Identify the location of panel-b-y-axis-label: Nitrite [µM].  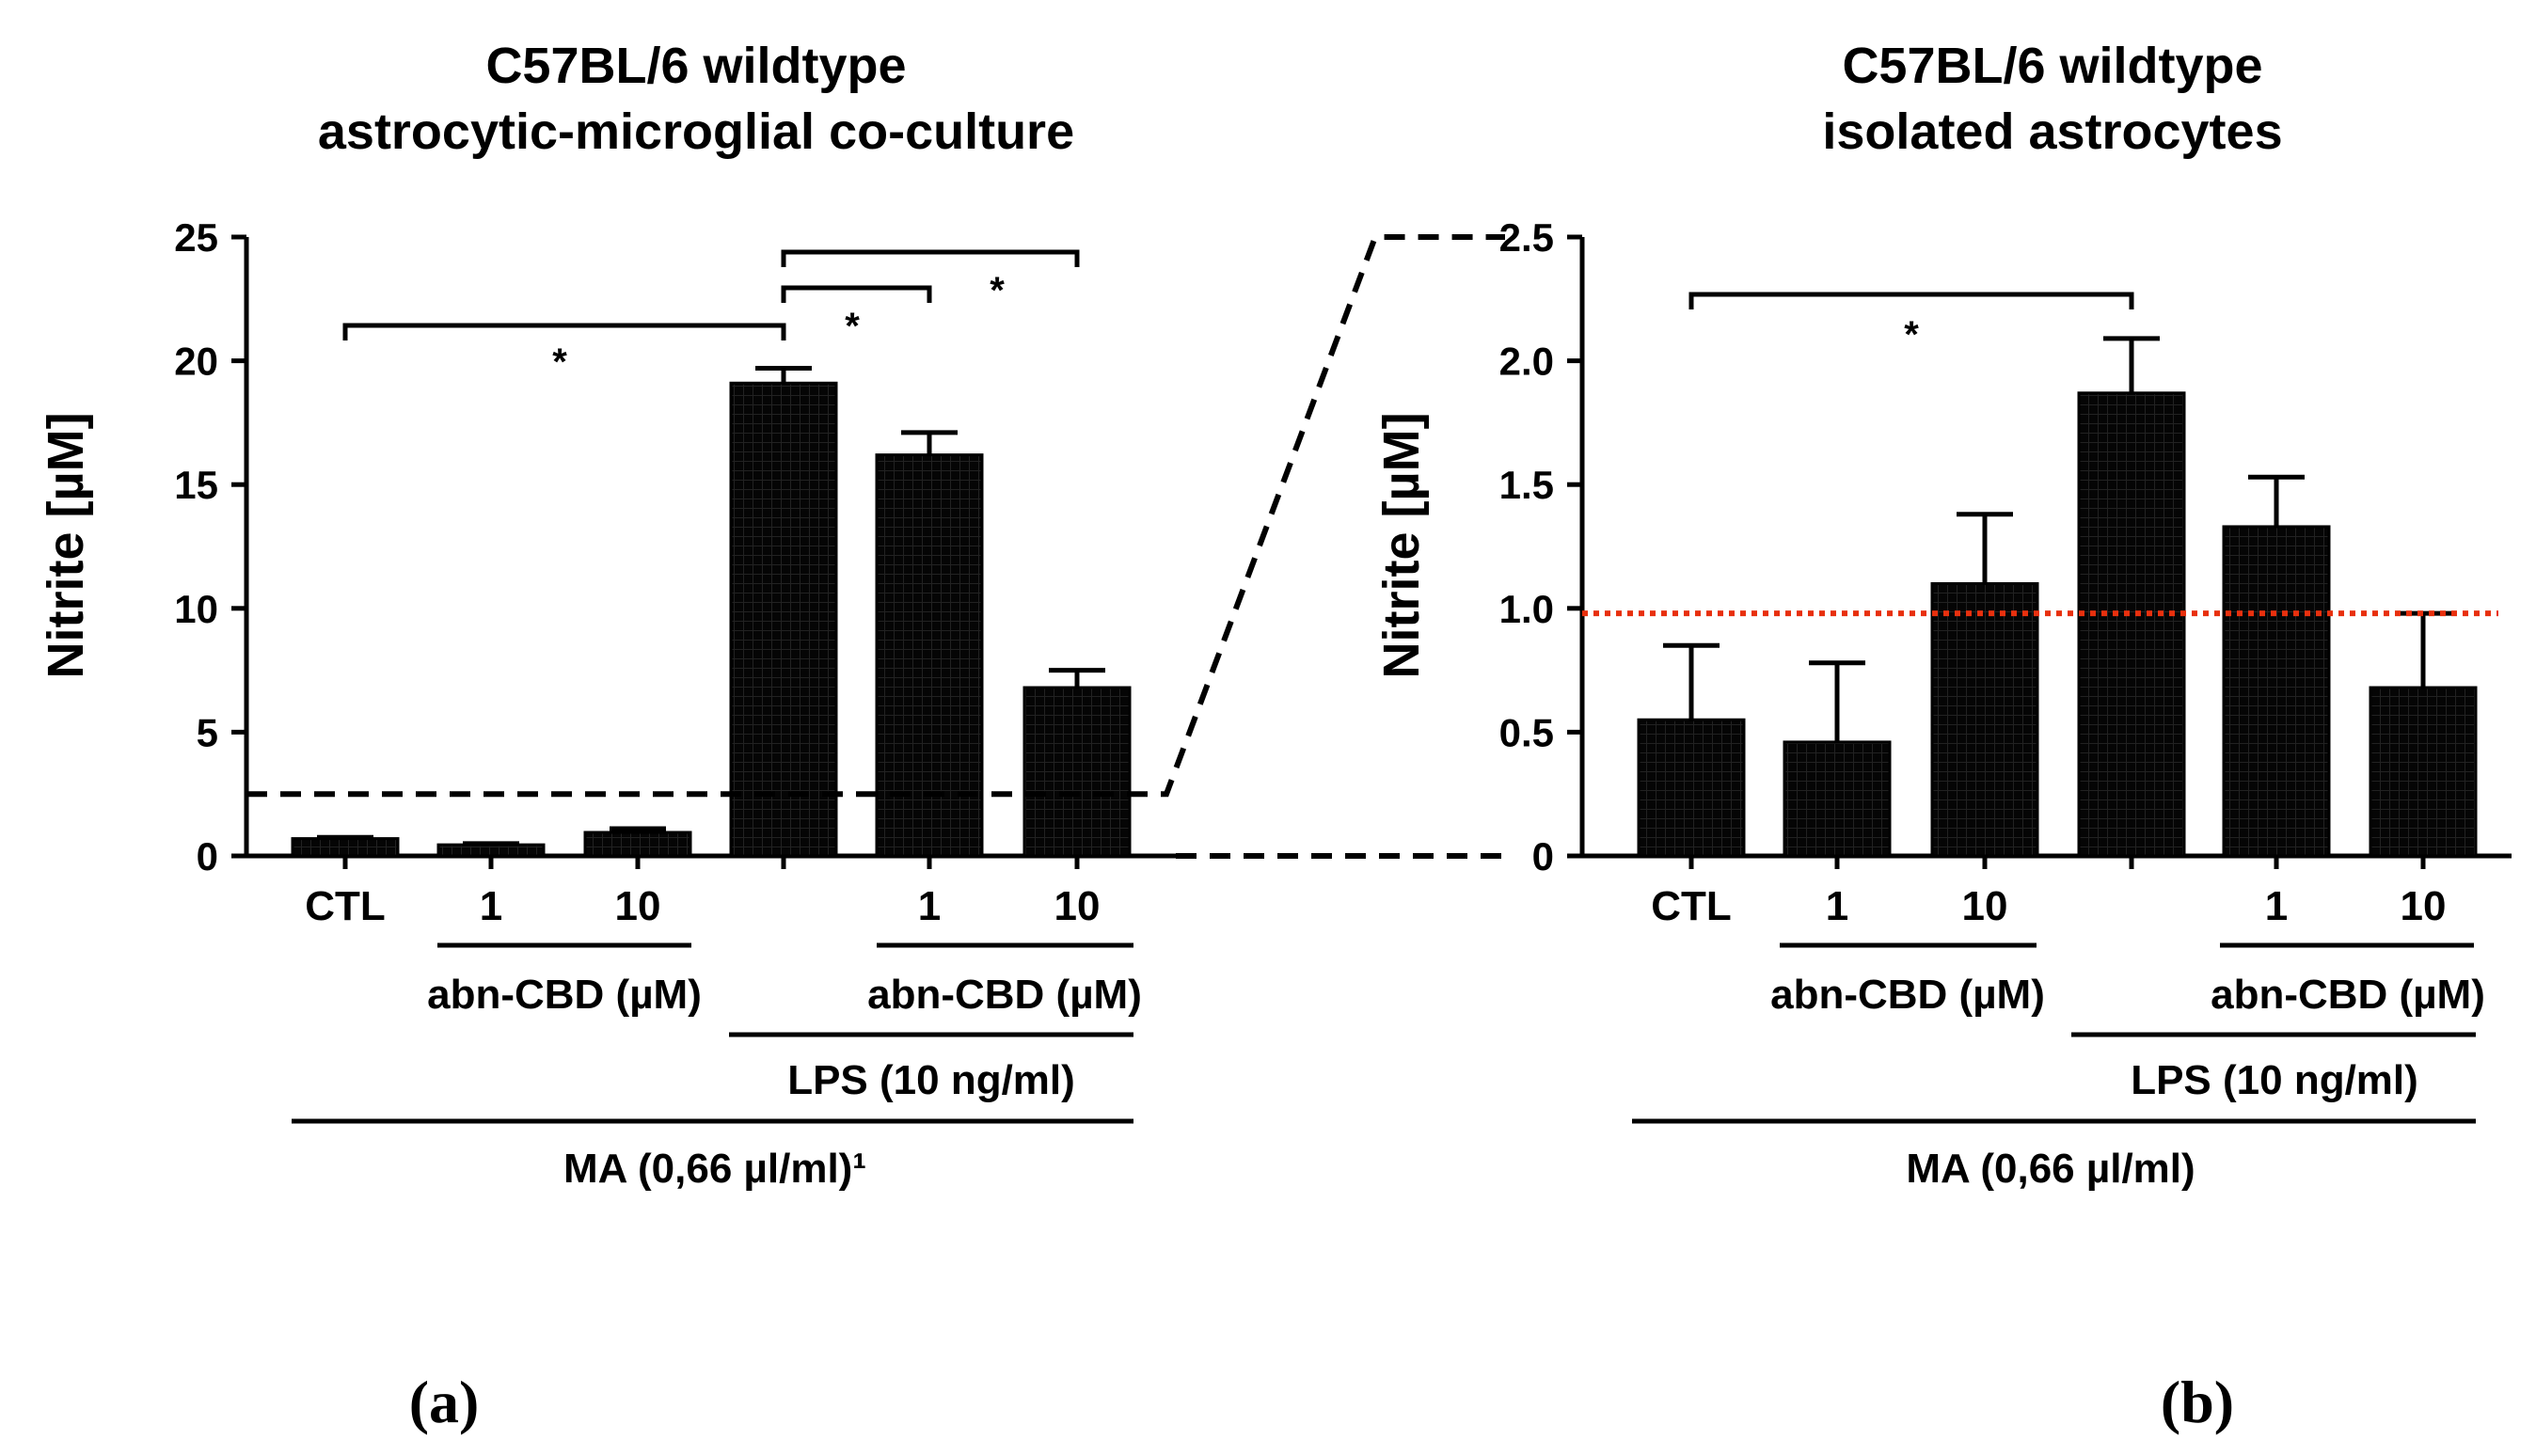
(1401, 545).